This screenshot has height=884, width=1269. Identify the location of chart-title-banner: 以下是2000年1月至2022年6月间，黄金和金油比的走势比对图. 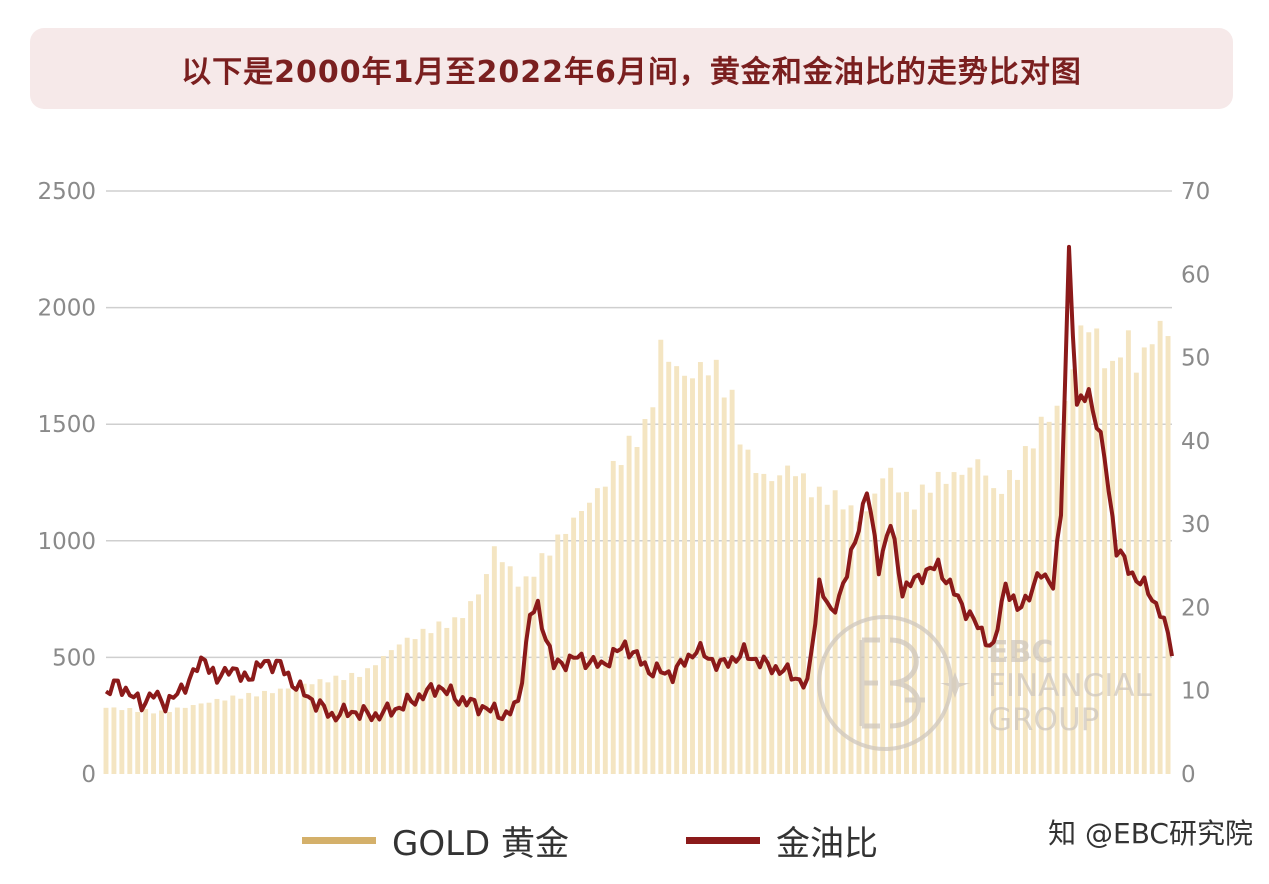
(631, 68).